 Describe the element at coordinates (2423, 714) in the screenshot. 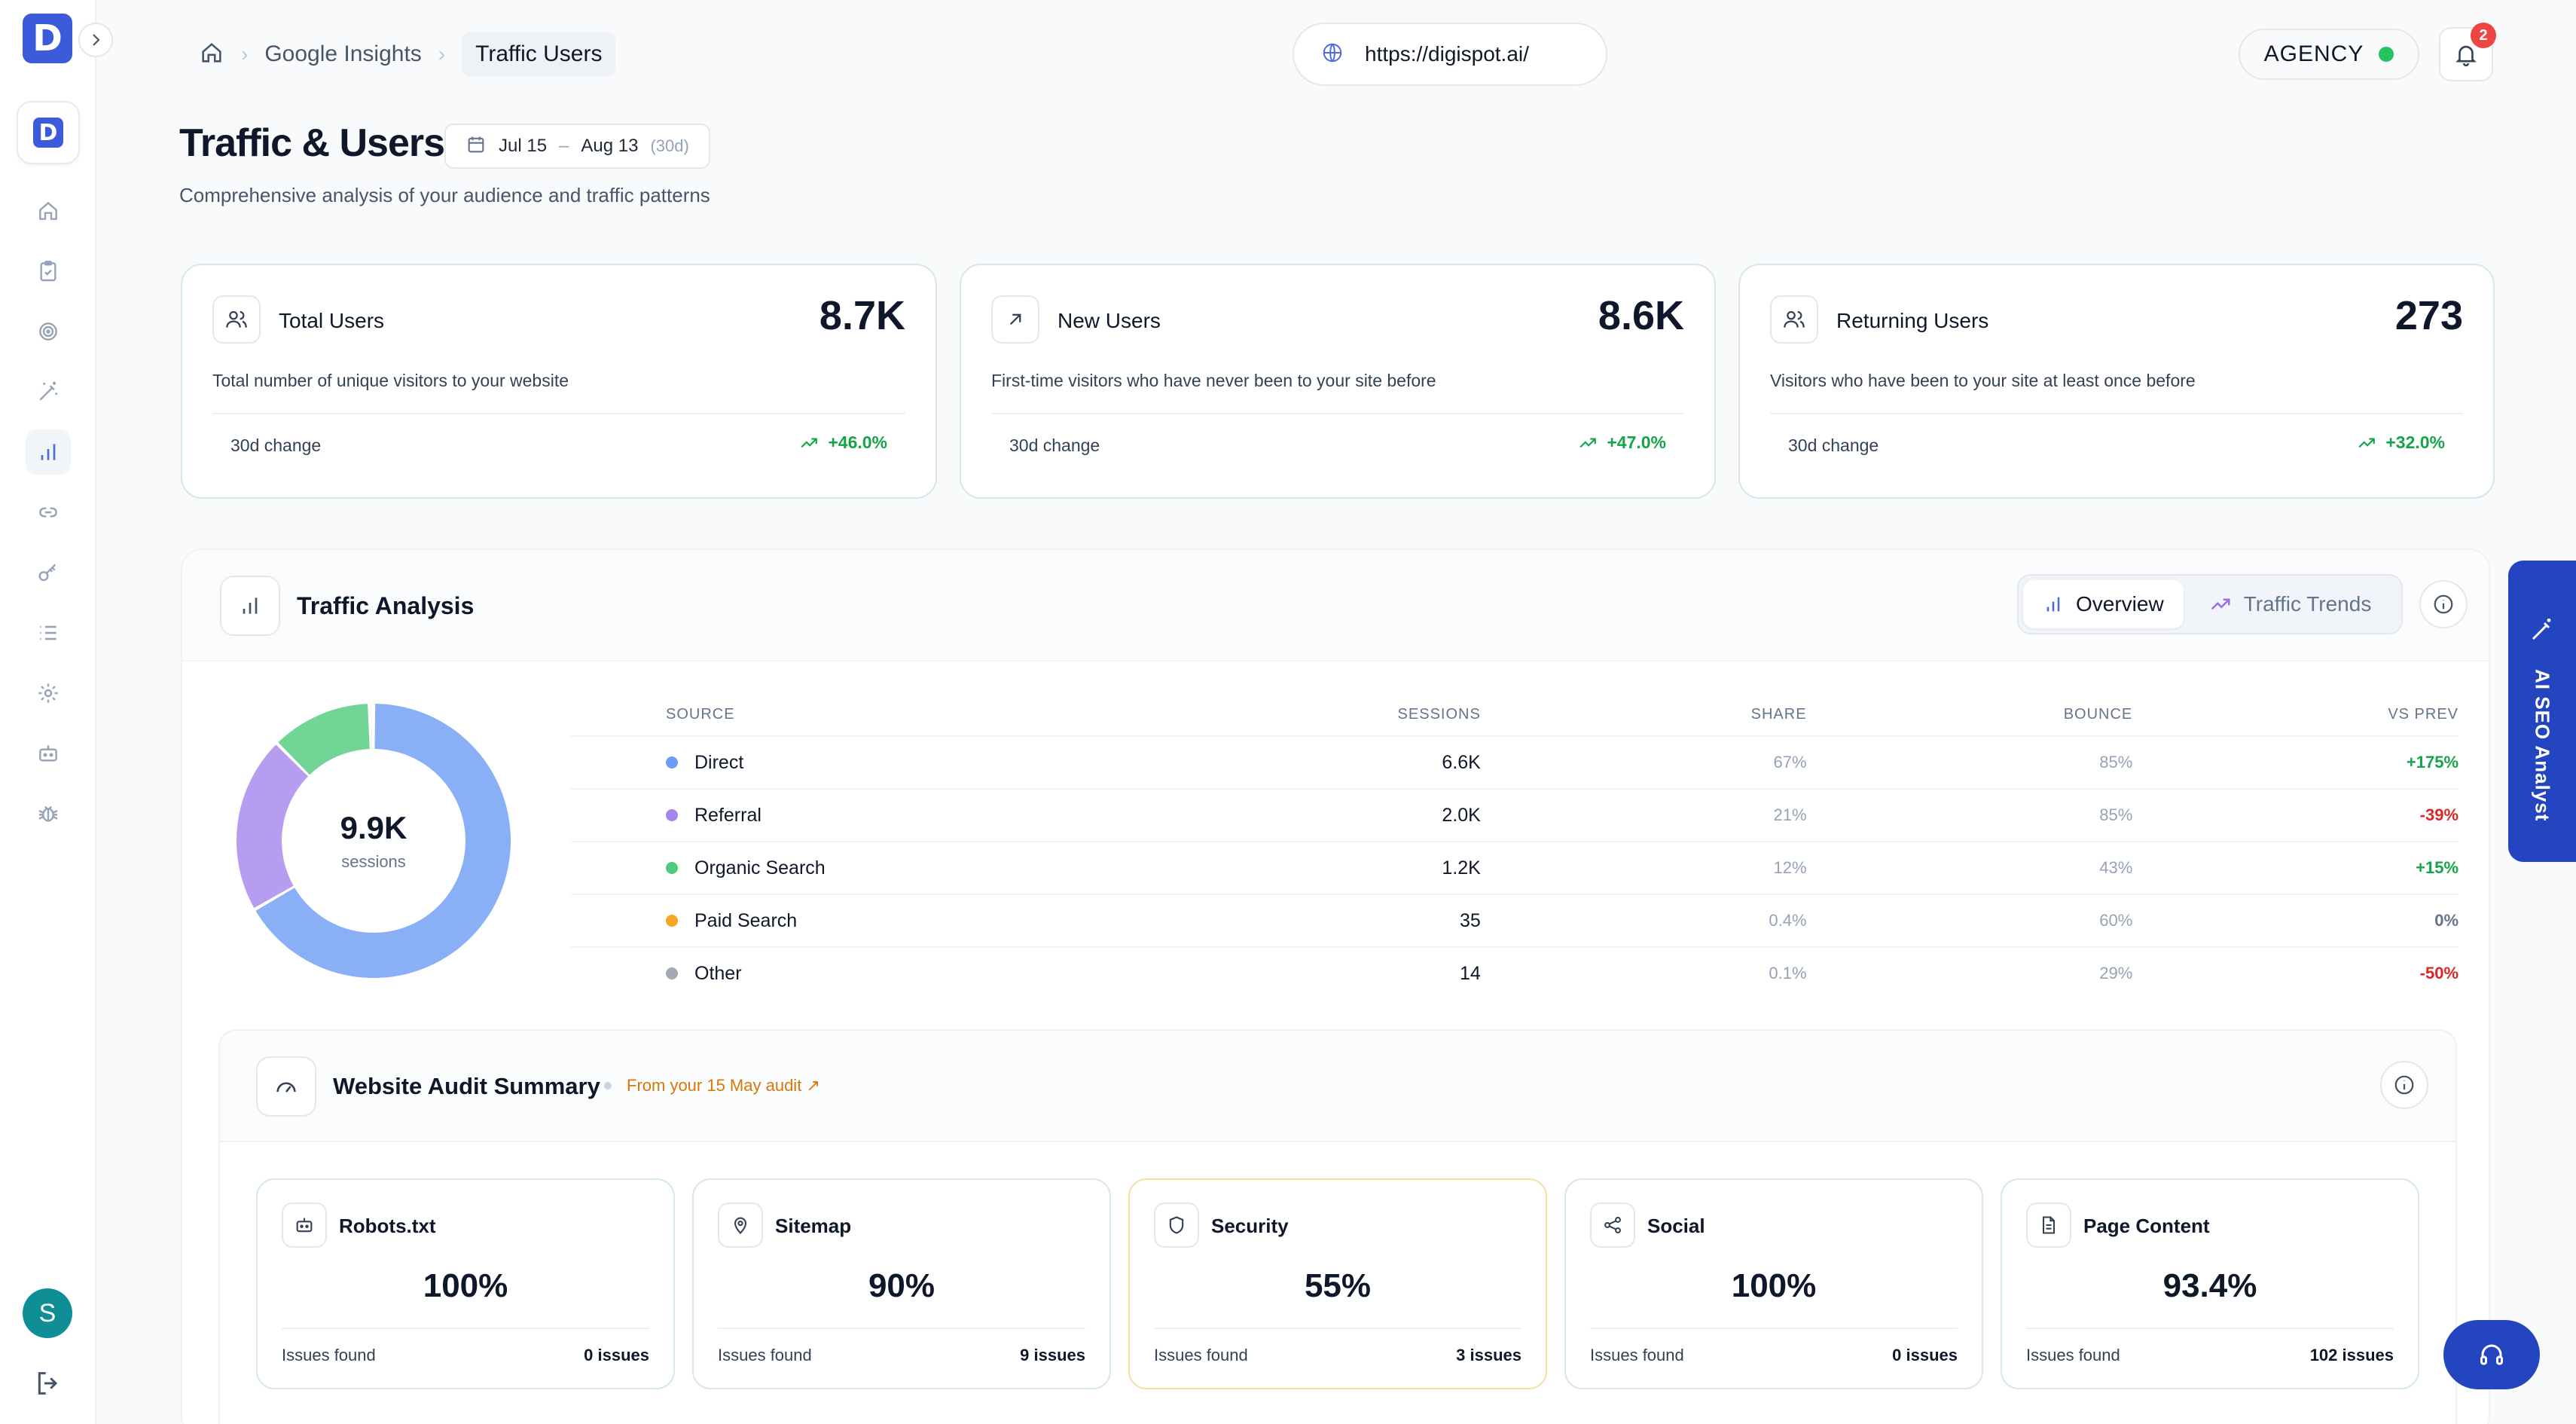

I see `col-vs-prev: VS PREV` at that location.